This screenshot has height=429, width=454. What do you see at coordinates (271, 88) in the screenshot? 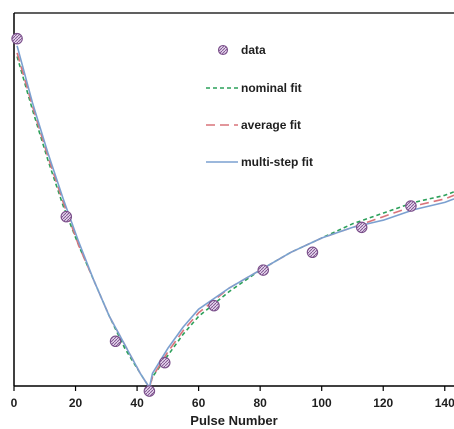
I see `legend-label: nominal fit` at bounding box center [271, 88].